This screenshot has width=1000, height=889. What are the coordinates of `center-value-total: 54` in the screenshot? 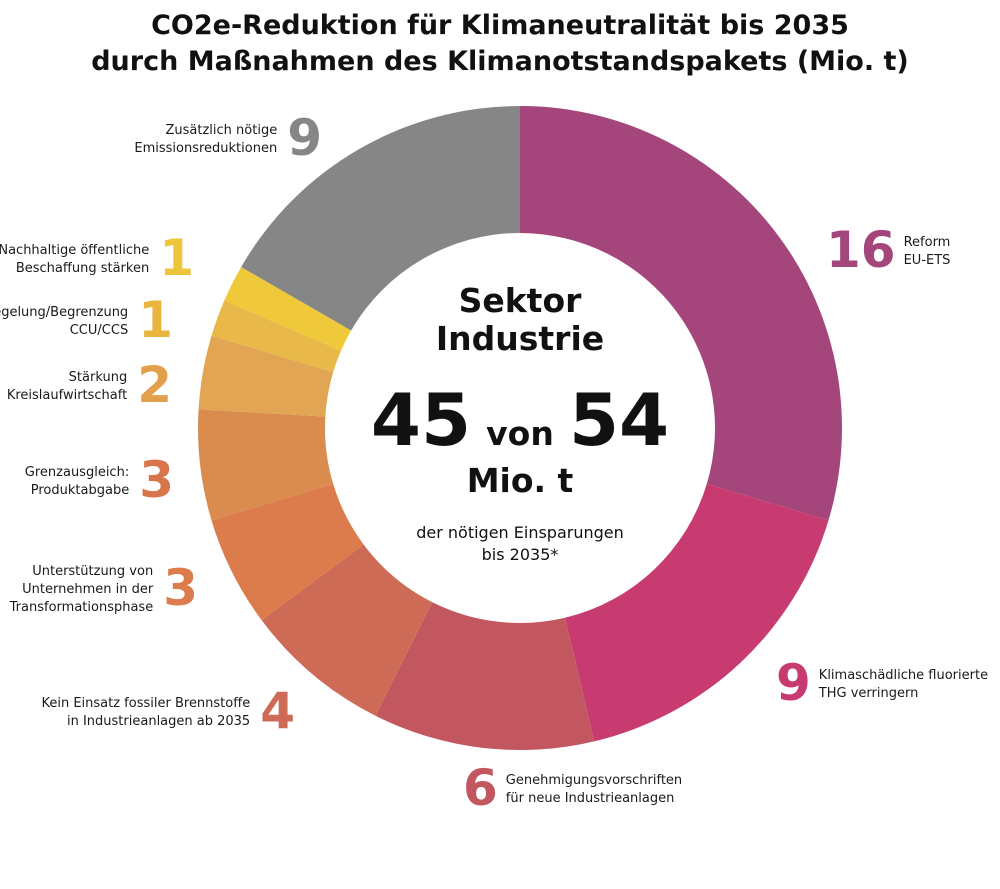 It's located at (619, 420).